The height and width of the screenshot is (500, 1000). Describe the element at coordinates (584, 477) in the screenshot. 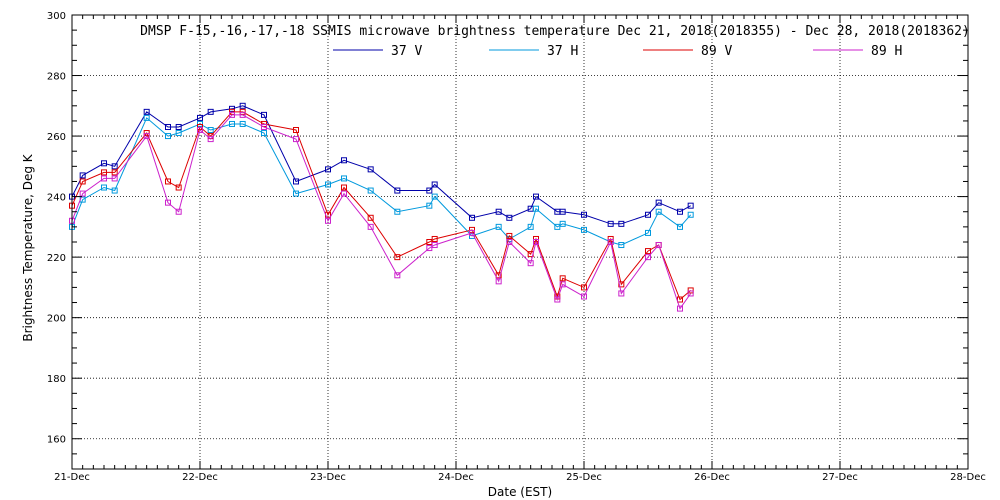

I see `x-tick-label: 25-Dec` at that location.